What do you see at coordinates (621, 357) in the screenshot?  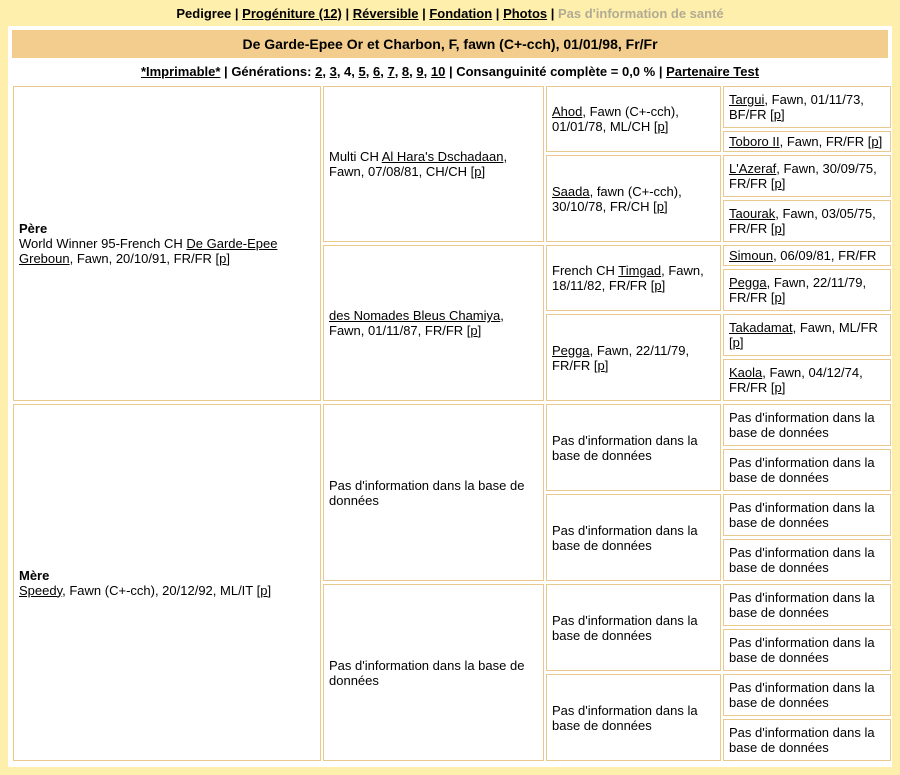 I see `text: , Fawn, 22/11/79, FR/FR` at bounding box center [621, 357].